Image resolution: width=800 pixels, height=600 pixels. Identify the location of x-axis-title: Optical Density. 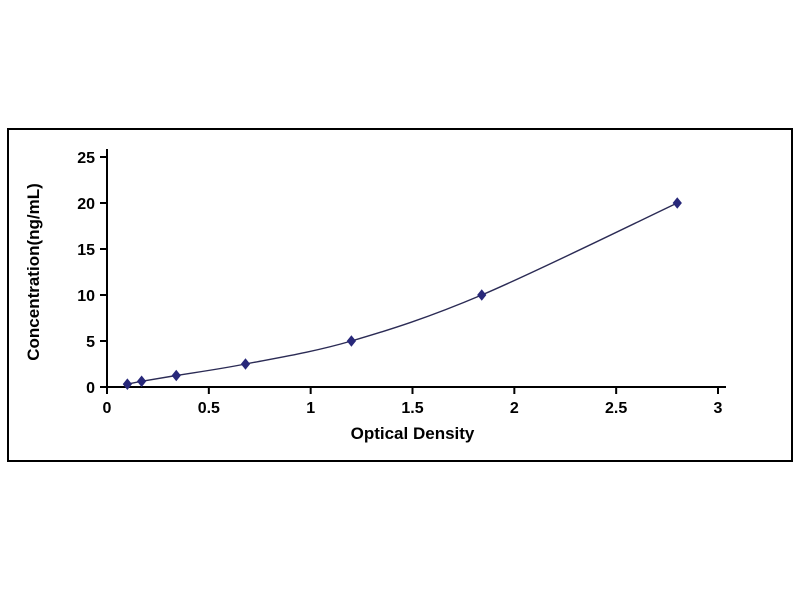
(413, 433).